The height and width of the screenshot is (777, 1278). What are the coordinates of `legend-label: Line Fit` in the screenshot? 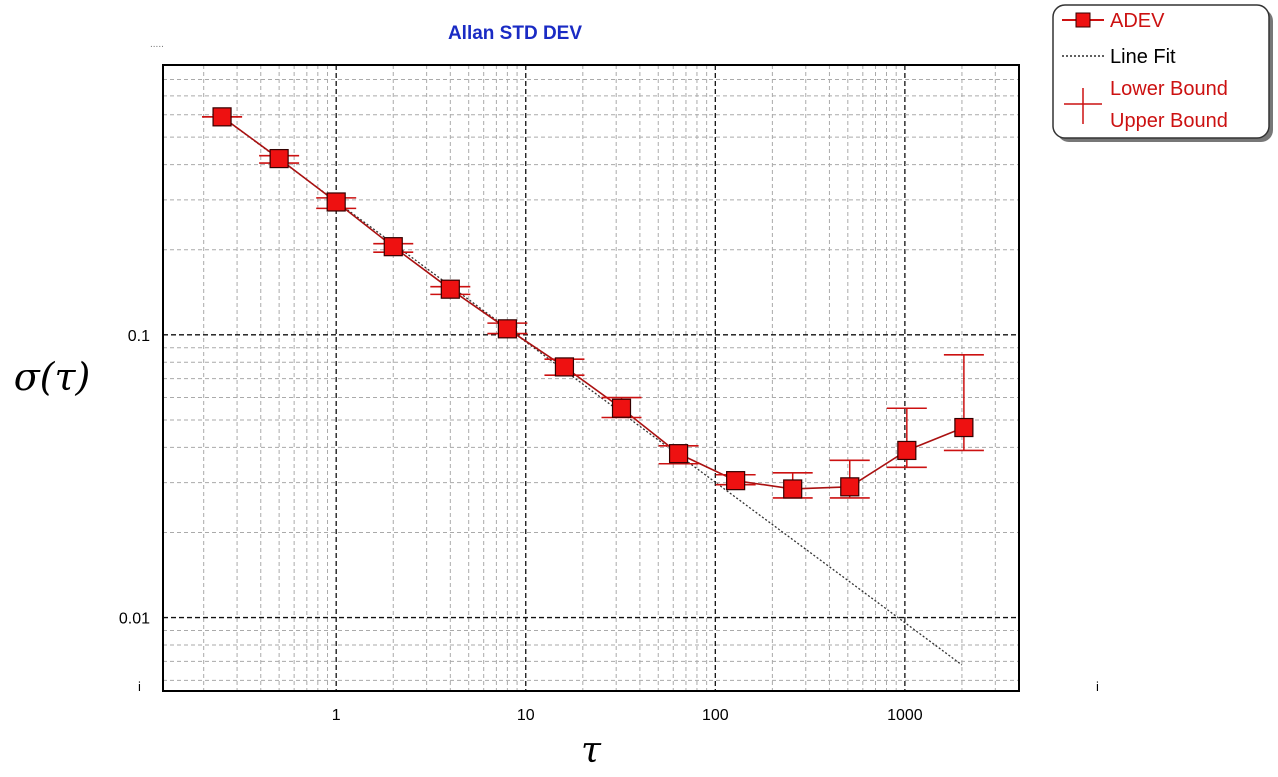 It's located at (1143, 57).